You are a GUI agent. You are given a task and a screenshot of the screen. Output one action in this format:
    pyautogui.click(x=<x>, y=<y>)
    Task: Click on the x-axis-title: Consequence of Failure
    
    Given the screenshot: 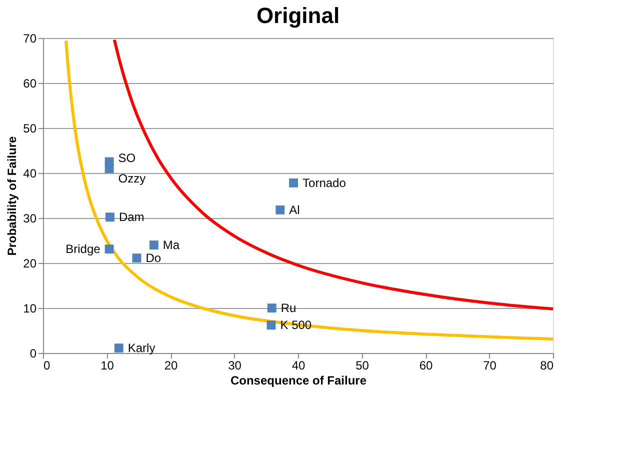 What is the action you would take?
    pyautogui.click(x=298, y=381)
    